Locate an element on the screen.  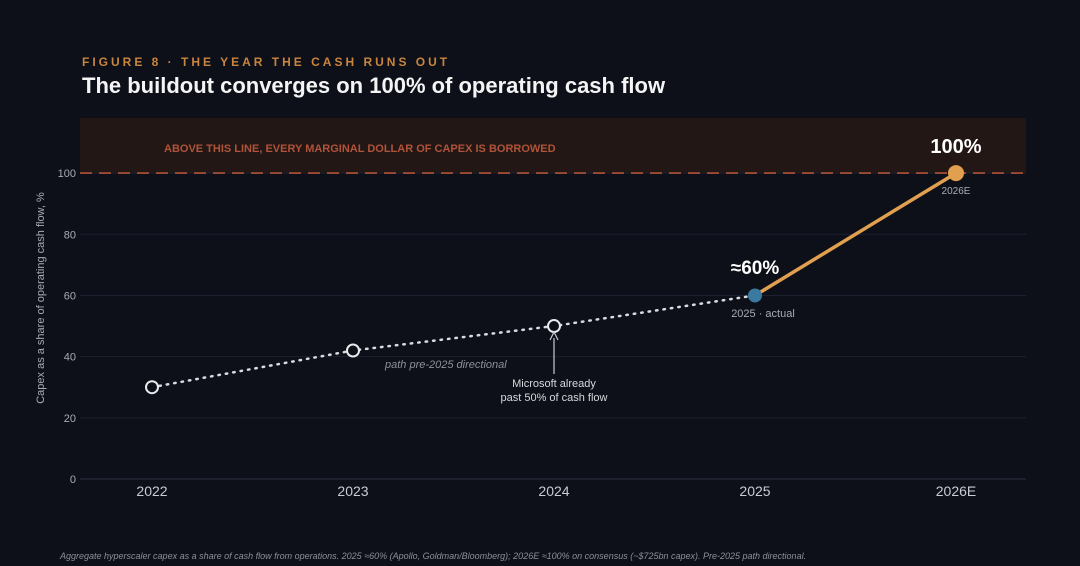
value-label-2025: ≈60% is located at coordinates (755, 268).